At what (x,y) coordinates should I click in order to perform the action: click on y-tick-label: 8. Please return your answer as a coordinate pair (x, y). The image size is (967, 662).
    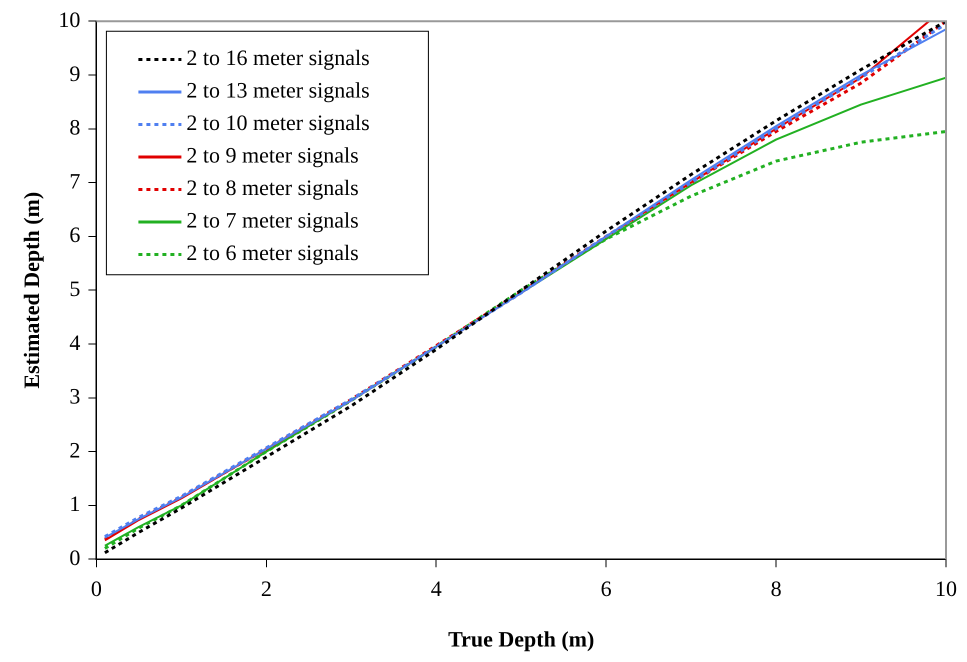
    Looking at the image, I should click on (74, 127).